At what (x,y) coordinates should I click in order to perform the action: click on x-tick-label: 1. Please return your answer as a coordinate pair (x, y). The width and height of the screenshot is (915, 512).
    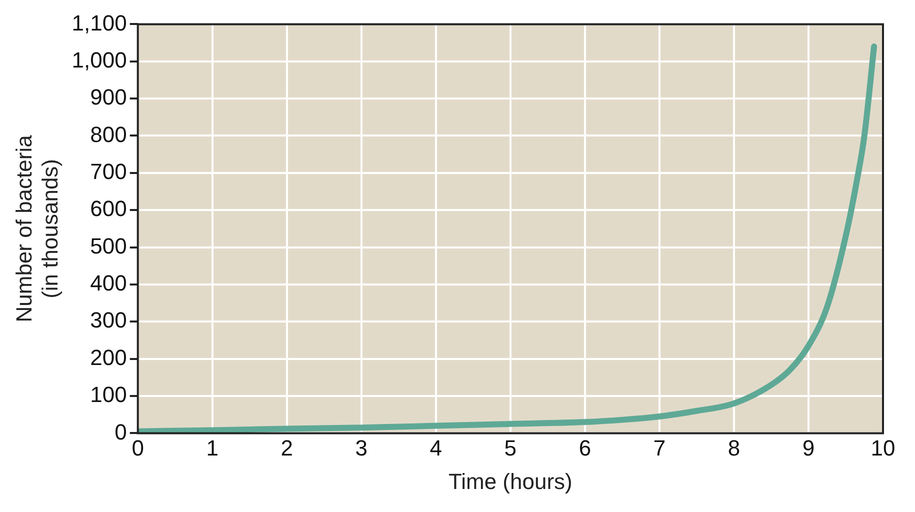
    Looking at the image, I should click on (212, 447).